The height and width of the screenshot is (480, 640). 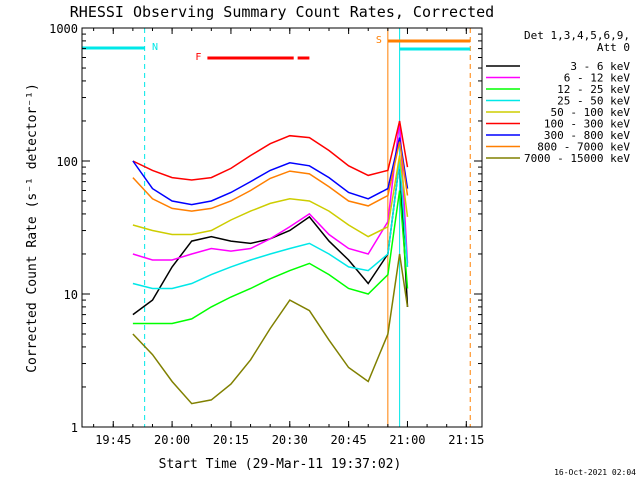 I want to click on legend-label-1: 6 - 12 keV, so click(x=597, y=78).